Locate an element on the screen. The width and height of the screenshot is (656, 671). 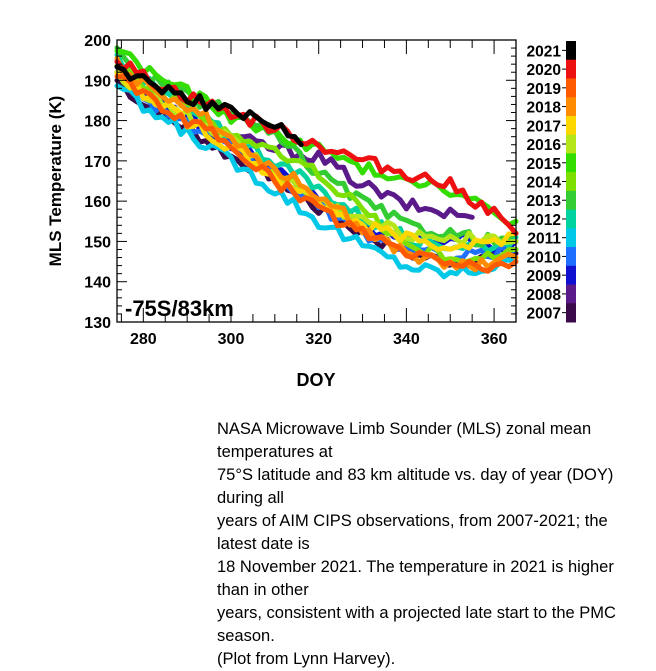
colorbar-label: 2020 is located at coordinates (544, 70).